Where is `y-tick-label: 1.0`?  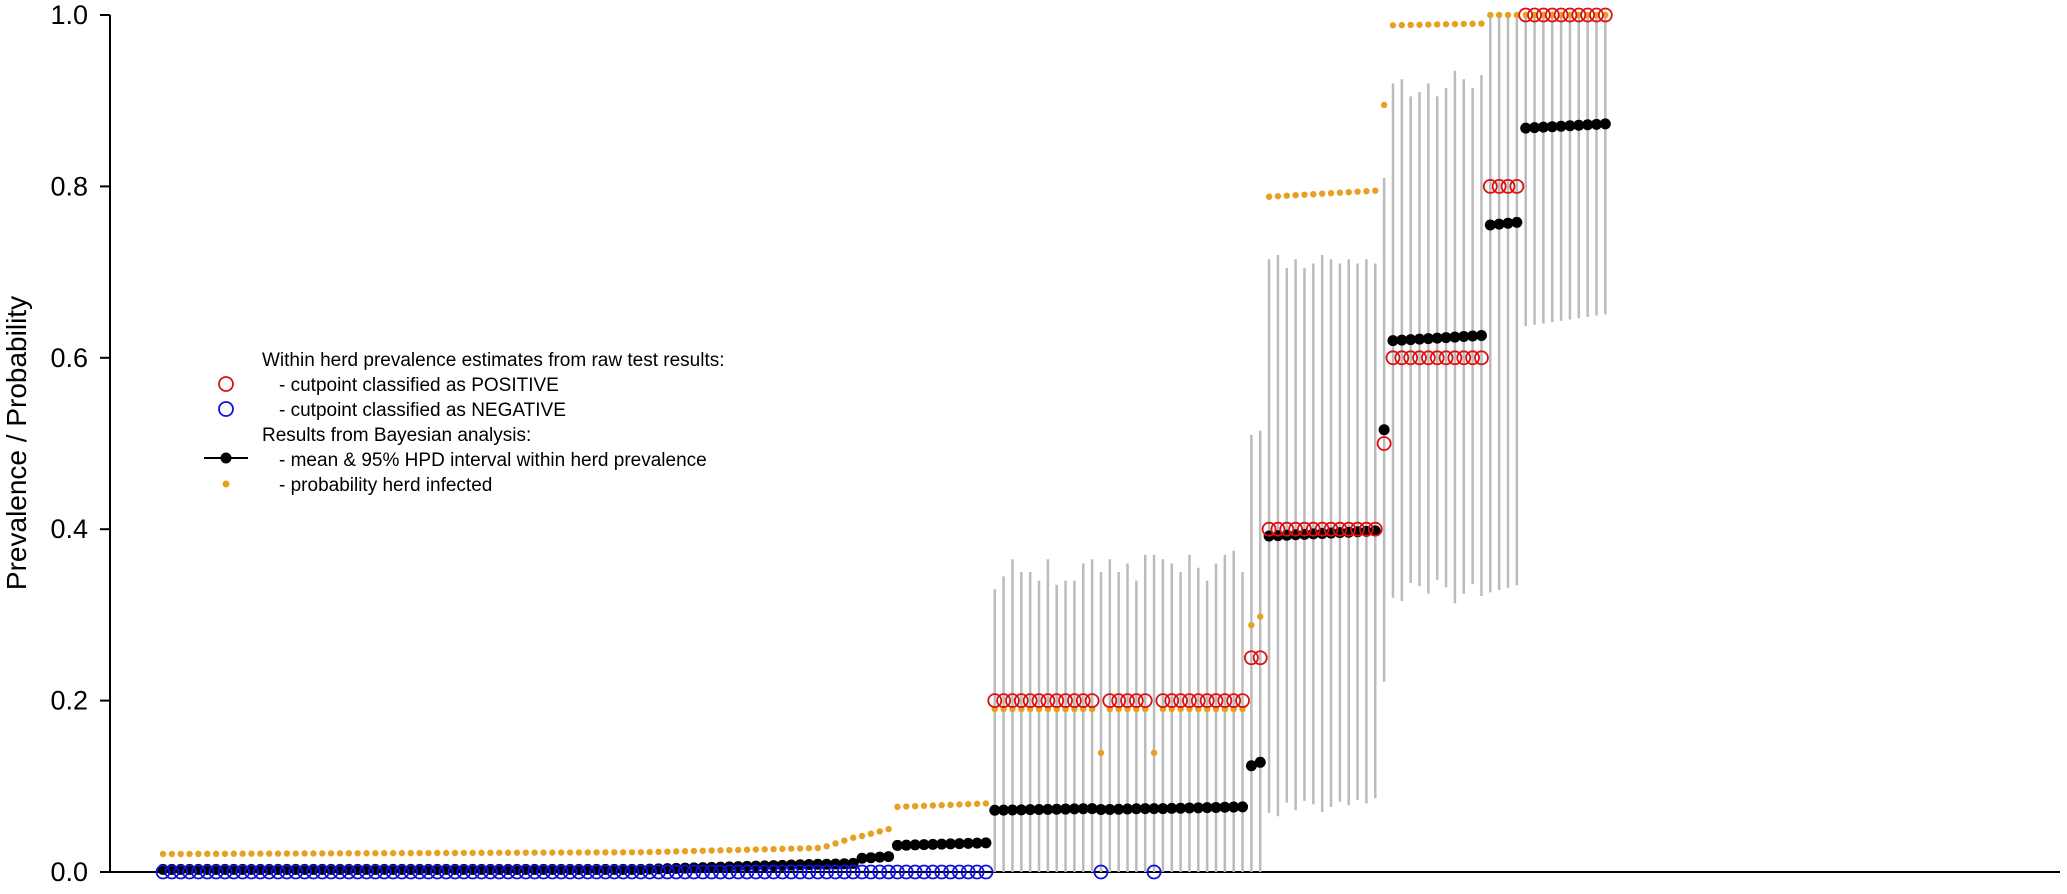
y-tick-label: 1.0 is located at coordinates (69, 15).